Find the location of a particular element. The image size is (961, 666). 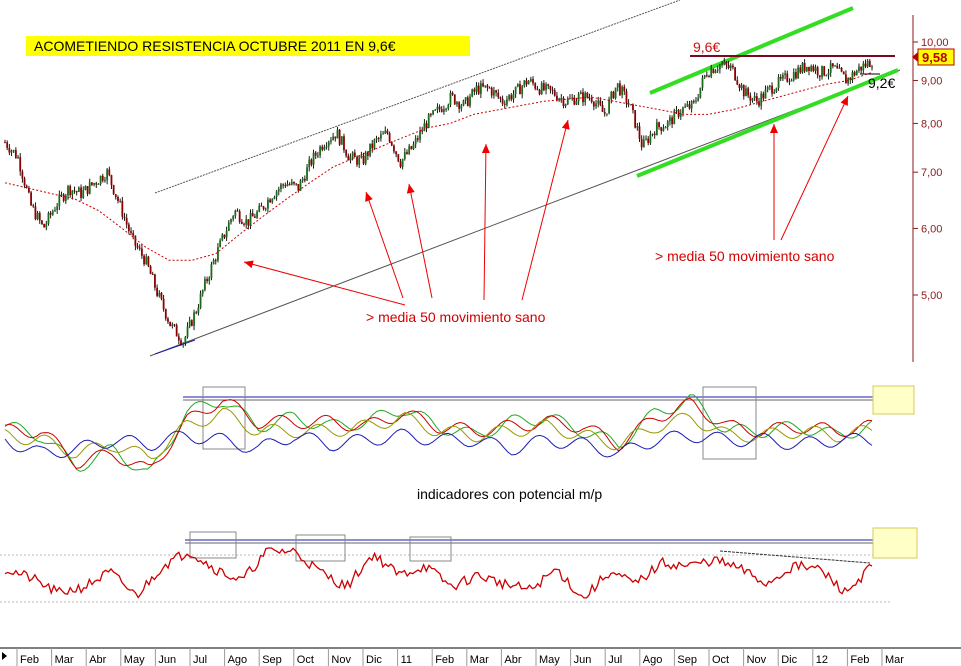

support-label: 9,2€ is located at coordinates (881, 83).